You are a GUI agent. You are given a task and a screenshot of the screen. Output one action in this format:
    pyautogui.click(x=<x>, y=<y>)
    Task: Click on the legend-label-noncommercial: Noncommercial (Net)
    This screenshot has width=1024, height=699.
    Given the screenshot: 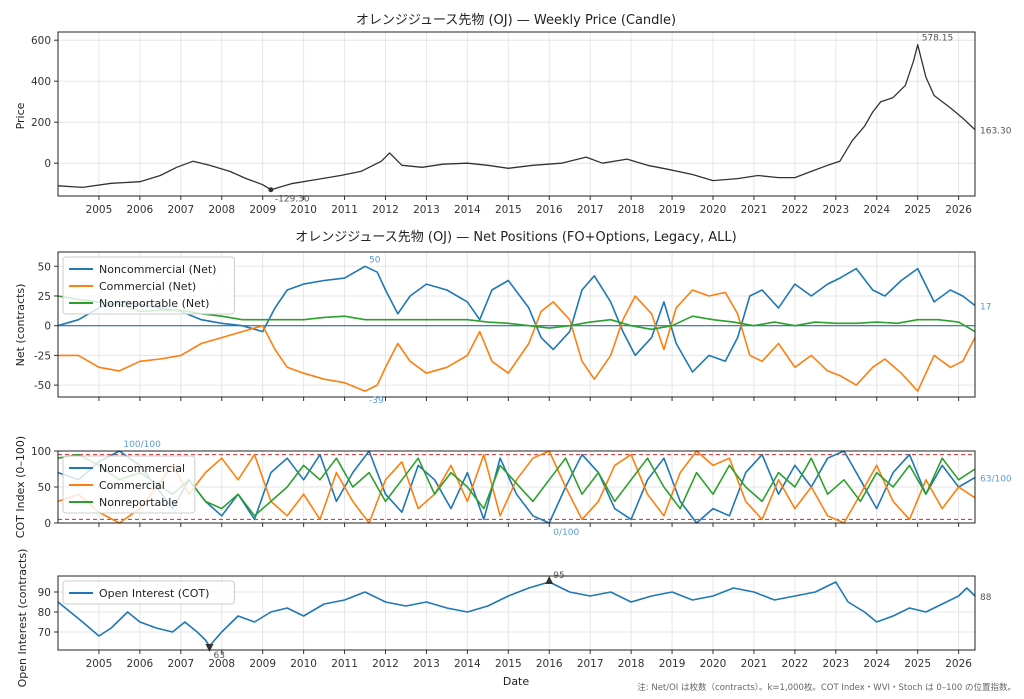 What is the action you would take?
    pyautogui.click(x=157, y=269)
    